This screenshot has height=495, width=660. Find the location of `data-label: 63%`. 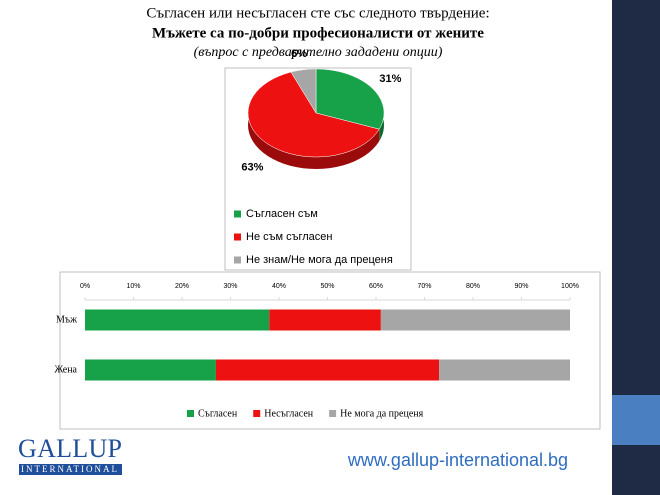

data-label: 63% is located at coordinates (252, 167).